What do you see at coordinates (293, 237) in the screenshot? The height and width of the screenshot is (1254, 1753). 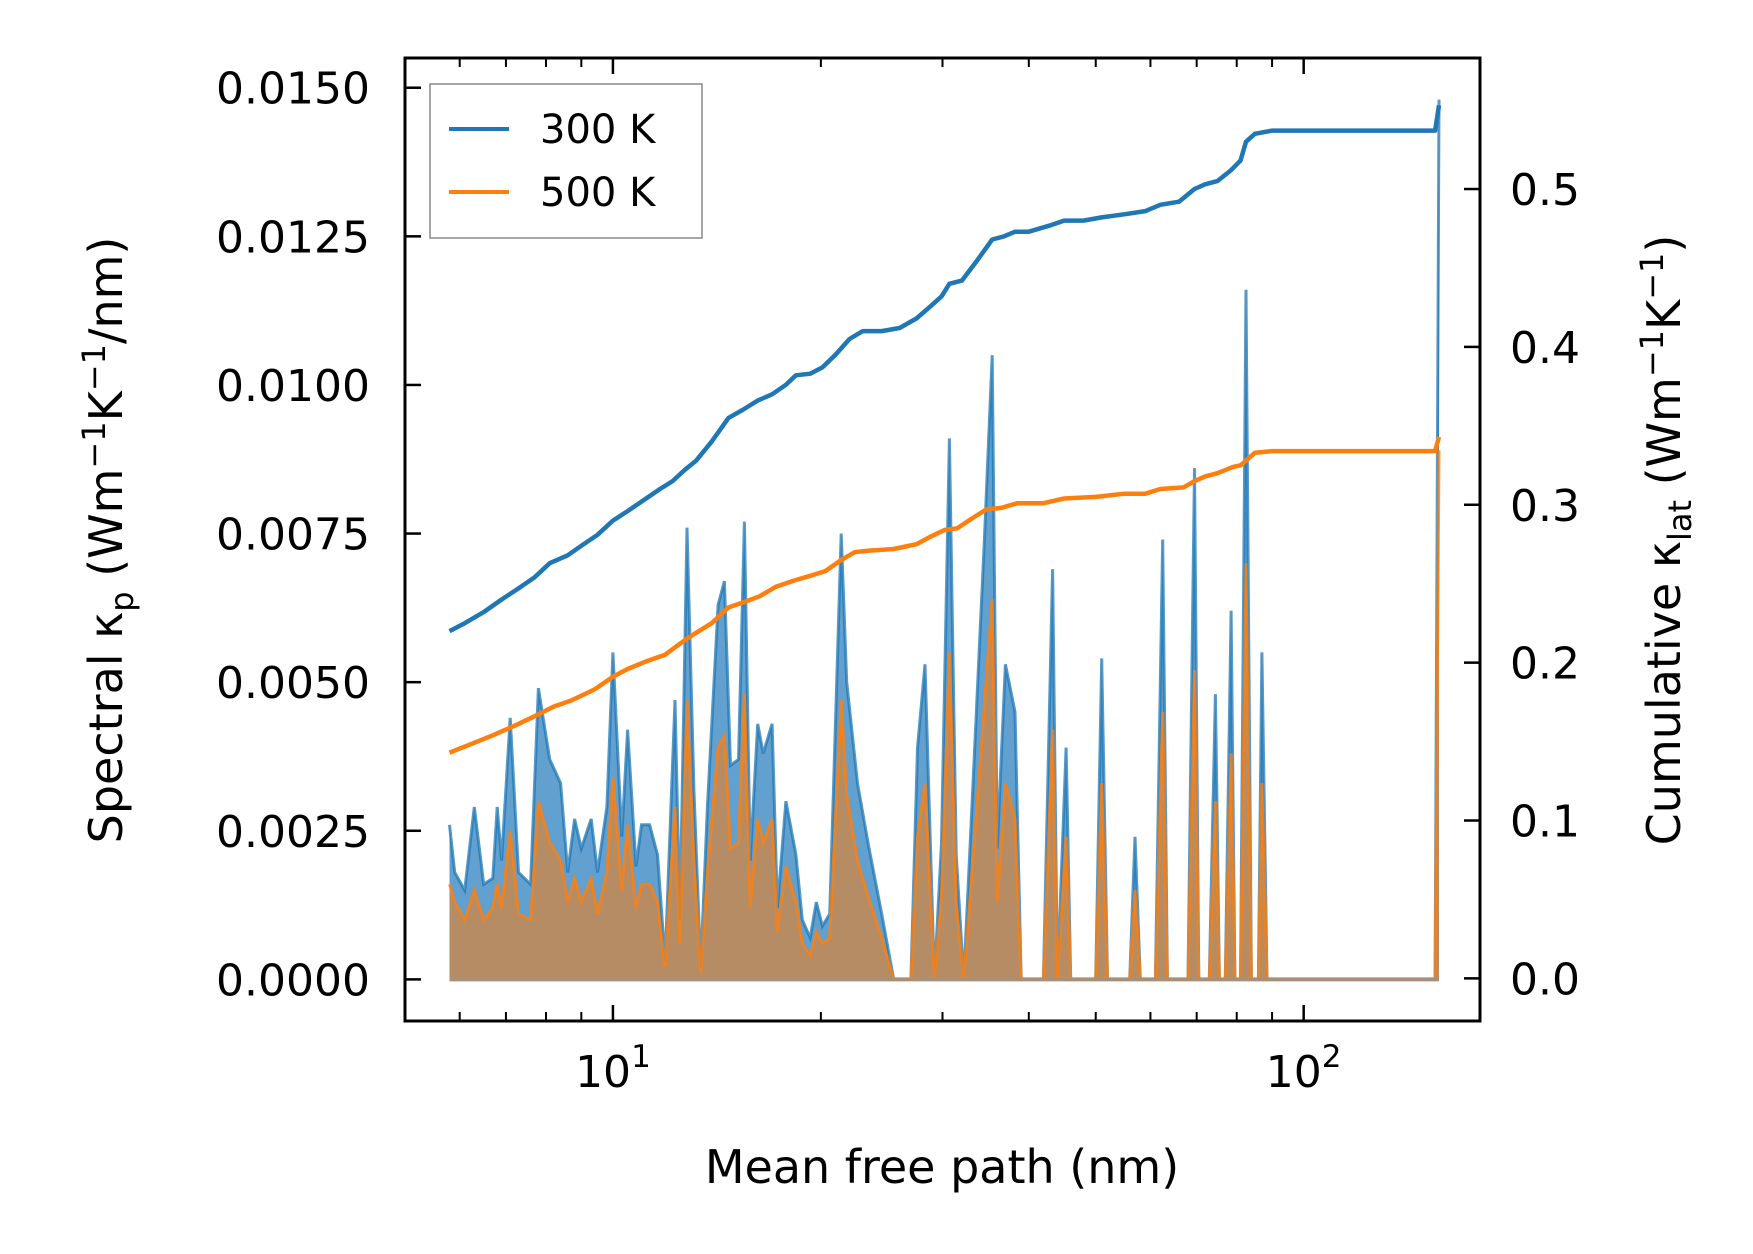 I see `y-left-tick-label: 0.0125` at bounding box center [293, 237].